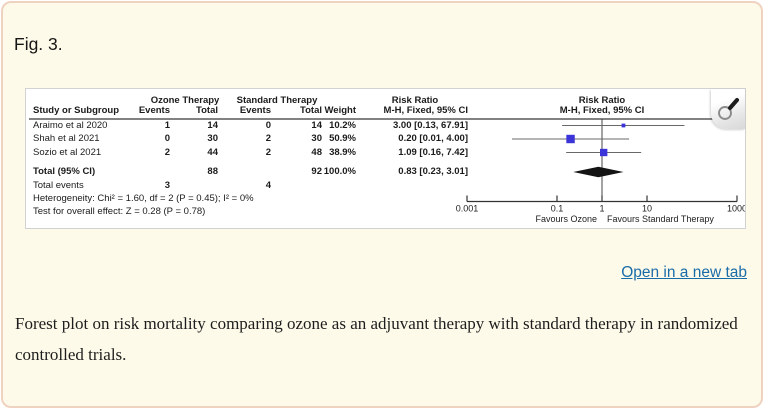  What do you see at coordinates (167, 138) in the screenshot?
I see `cell-events-ozone: 0` at bounding box center [167, 138].